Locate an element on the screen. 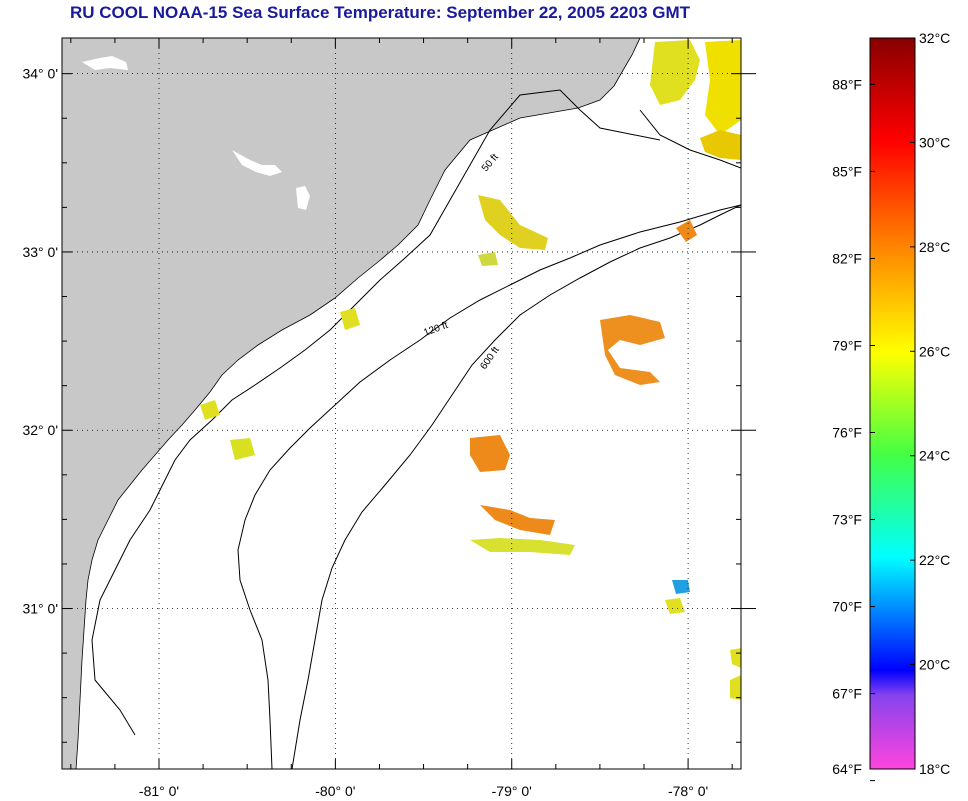 This screenshot has width=968, height=801. celsius-labels: 32°C 30°C 28°C 26°C 24°C 22°C 20°C 18°C is located at coordinates (934, 403).